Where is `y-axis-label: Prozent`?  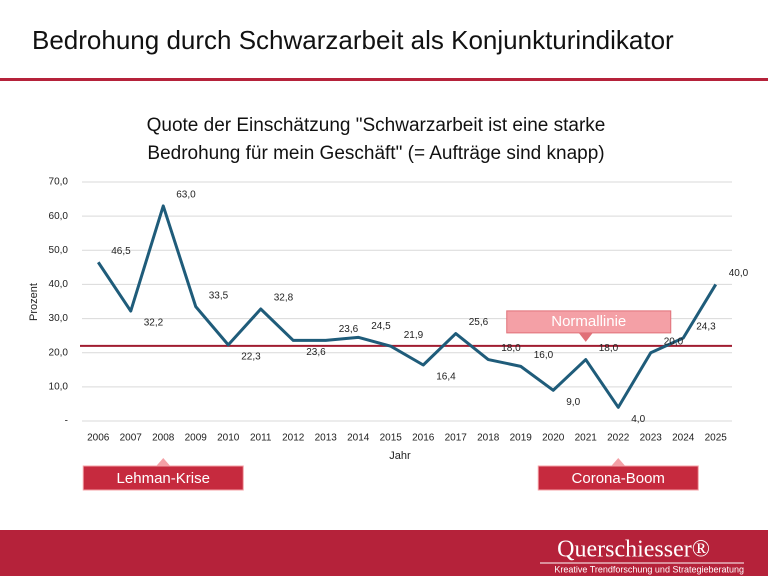 y-axis-label: Prozent is located at coordinates (34, 302).